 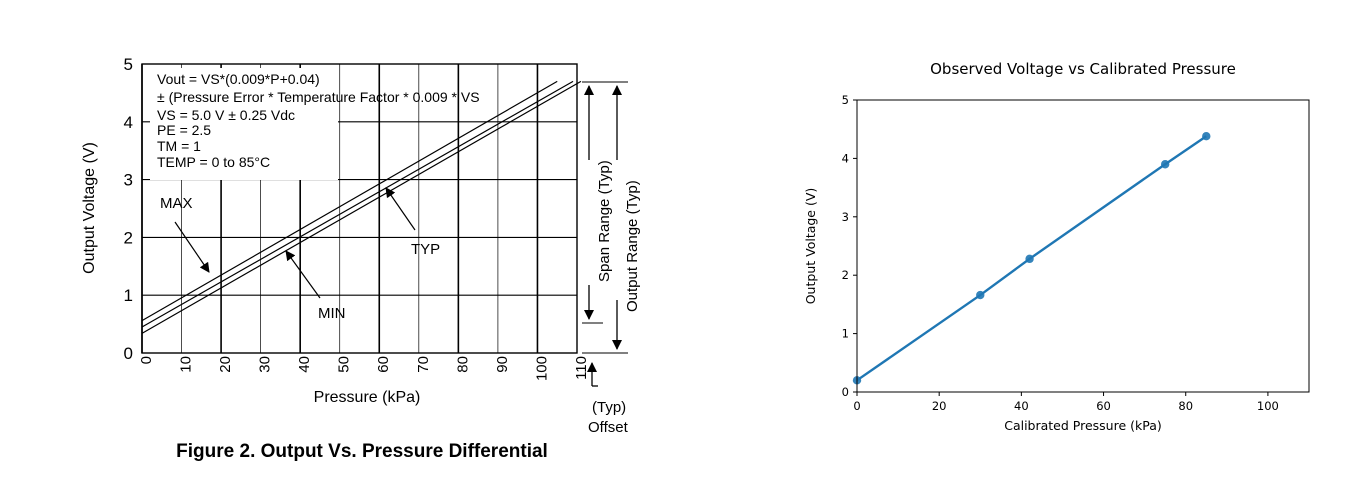 What do you see at coordinates (604, 221) in the screenshot?
I see `span-range-label: Span Range (Typ)` at bounding box center [604, 221].